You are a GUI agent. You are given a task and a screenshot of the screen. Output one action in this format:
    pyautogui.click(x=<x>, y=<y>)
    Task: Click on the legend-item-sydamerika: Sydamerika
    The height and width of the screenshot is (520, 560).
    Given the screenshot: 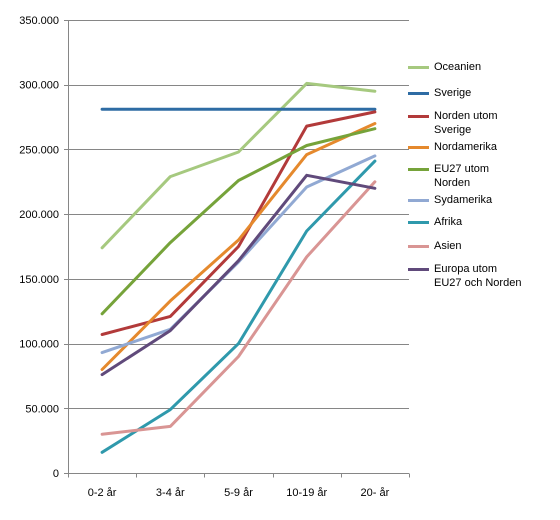 What is the action you would take?
    pyautogui.click(x=484, y=200)
    